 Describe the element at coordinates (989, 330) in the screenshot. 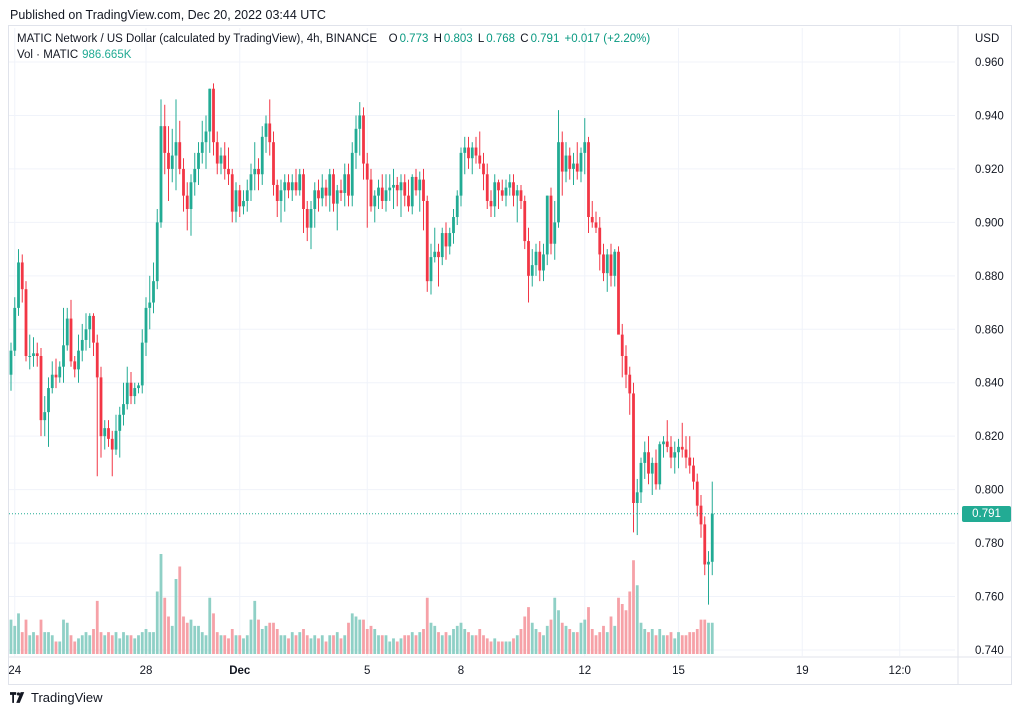

I see `price-tick-label: 0.860` at that location.